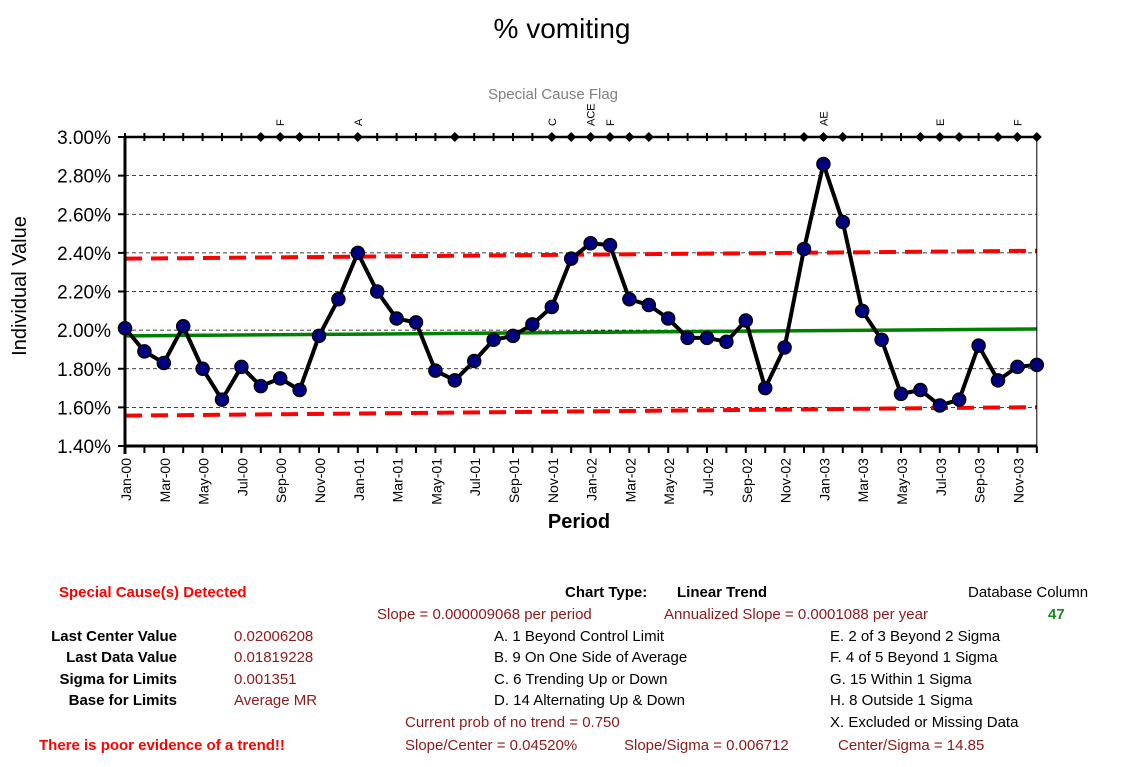 Image resolution: width=1124 pixels, height=767 pixels. What do you see at coordinates (84, 215) in the screenshot?
I see `y-tick-label: 2.60%` at bounding box center [84, 215].